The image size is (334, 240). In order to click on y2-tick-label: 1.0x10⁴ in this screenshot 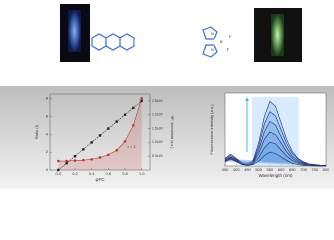, I will do `click(158, 142)`.